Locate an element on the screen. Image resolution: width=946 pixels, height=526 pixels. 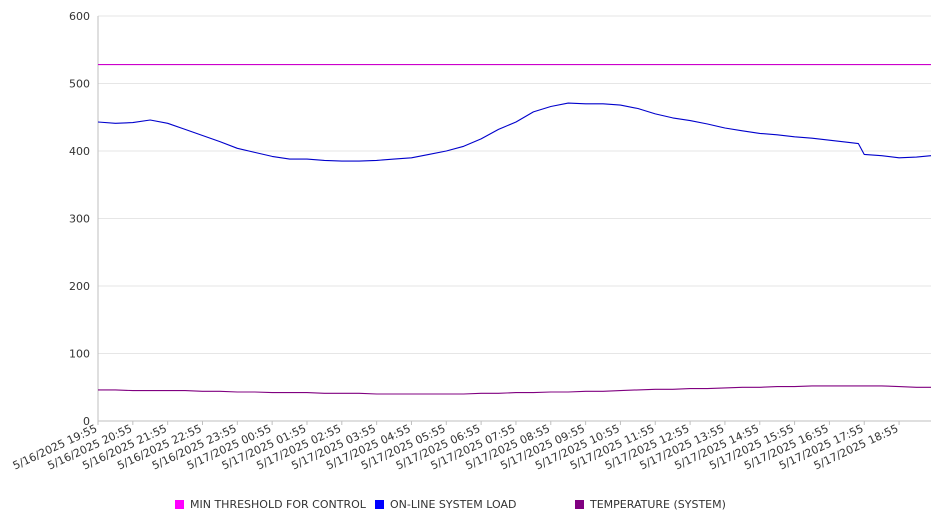
y-tick-label-600: 600 is located at coordinates (79, 16).